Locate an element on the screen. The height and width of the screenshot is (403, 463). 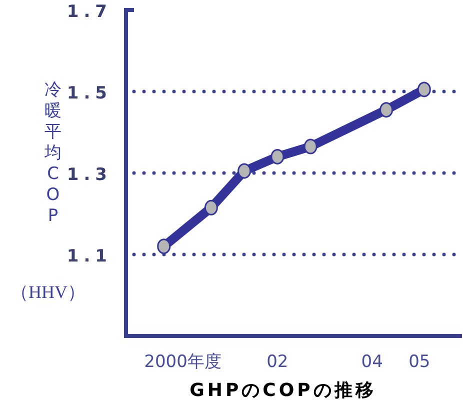
text: （HHV） is located at coordinates (48, 292).